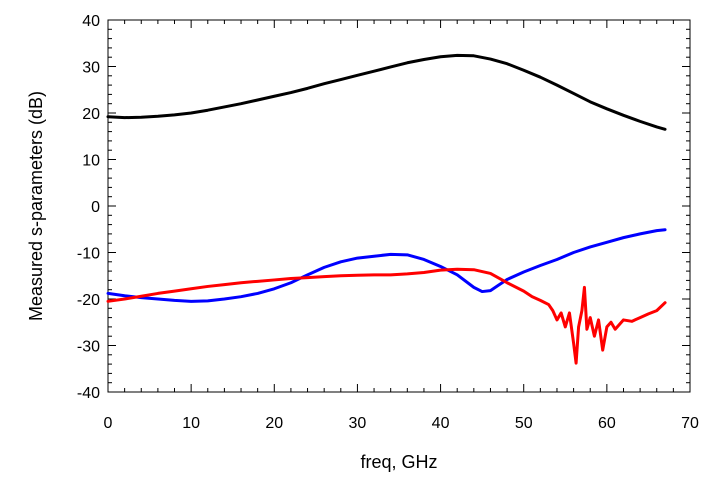 Image resolution: width=713 pixels, height=478 pixels. What do you see at coordinates (88, 393) in the screenshot?
I see `y-tick-label: -40` at bounding box center [88, 393].